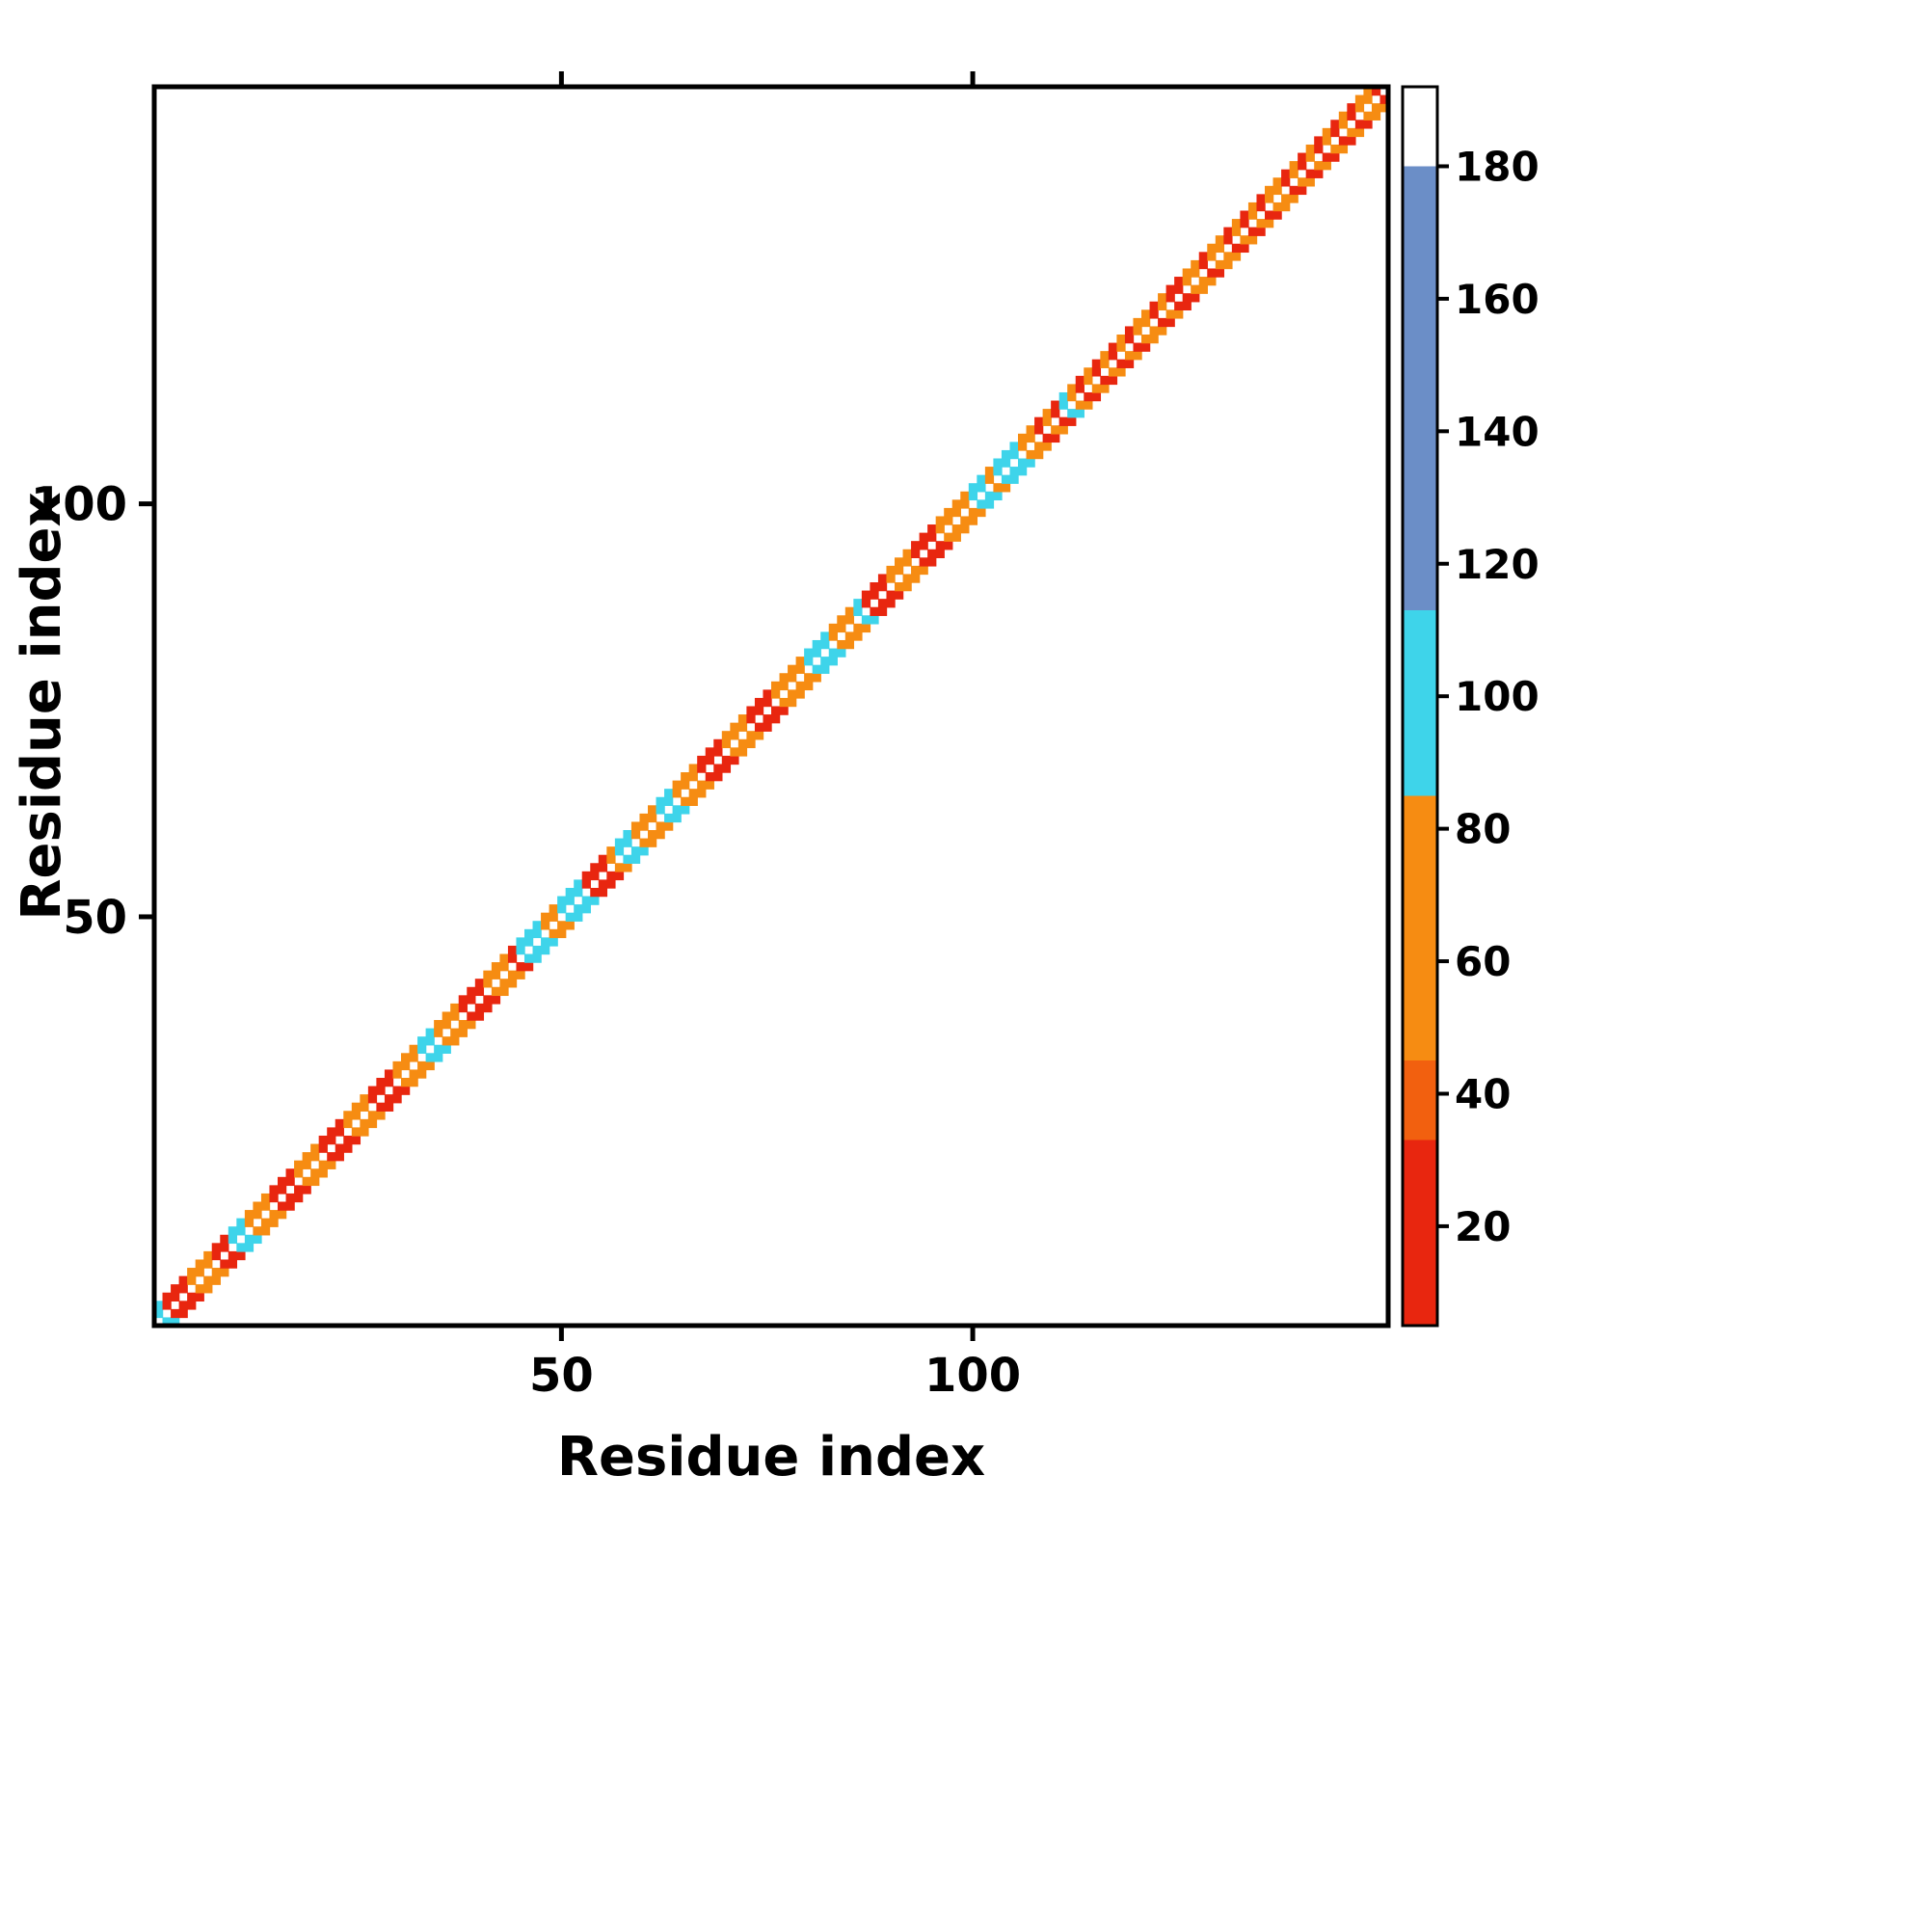 This screenshot has height=1932, width=1928. What do you see at coordinates (1483, 829) in the screenshot?
I see `svg-text: 80` at bounding box center [1483, 829].